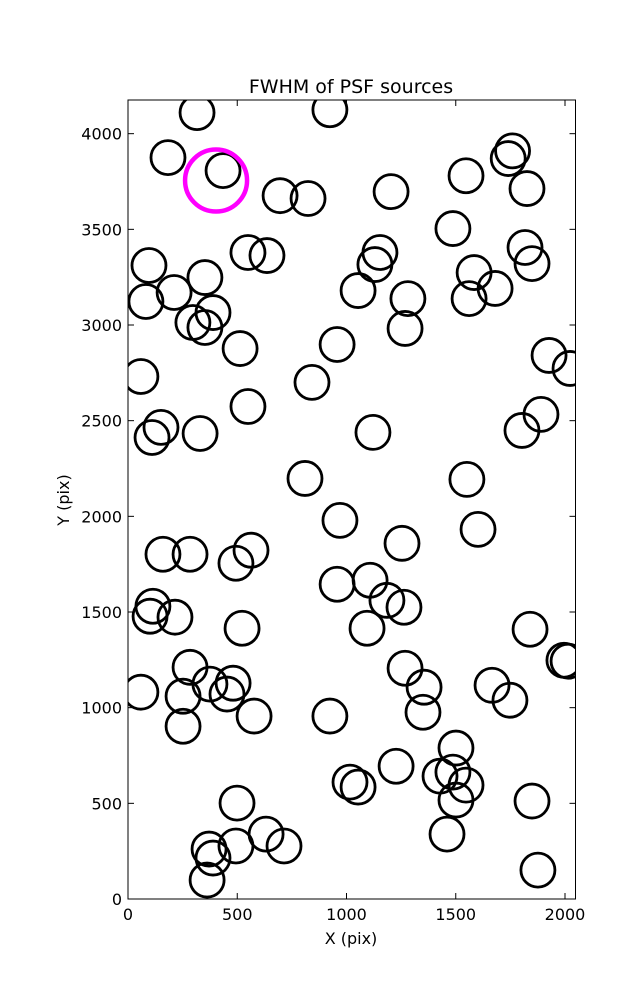 This screenshot has height=1000, width=637. What do you see at coordinates (237, 914) in the screenshot?
I see `x-tick-label: 500` at bounding box center [237, 914].